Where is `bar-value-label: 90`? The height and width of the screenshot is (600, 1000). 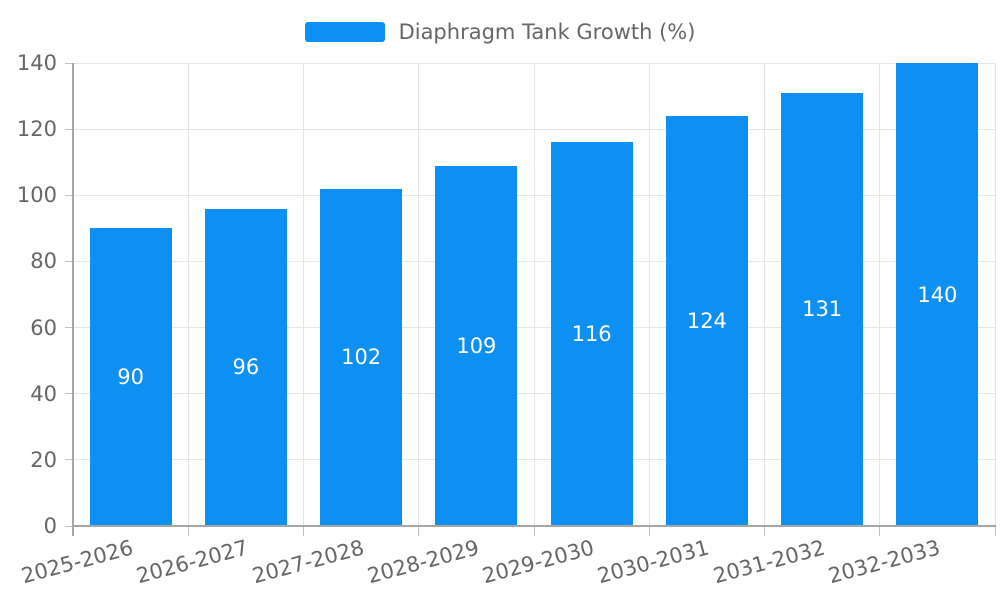 bar-value-label: 90 is located at coordinates (130, 377).